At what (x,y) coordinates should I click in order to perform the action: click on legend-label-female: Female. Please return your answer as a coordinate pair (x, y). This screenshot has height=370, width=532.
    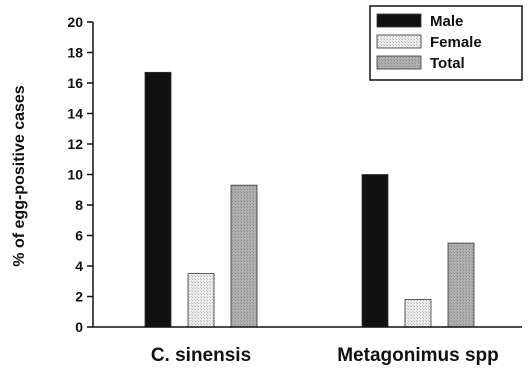
    Looking at the image, I should click on (456, 42).